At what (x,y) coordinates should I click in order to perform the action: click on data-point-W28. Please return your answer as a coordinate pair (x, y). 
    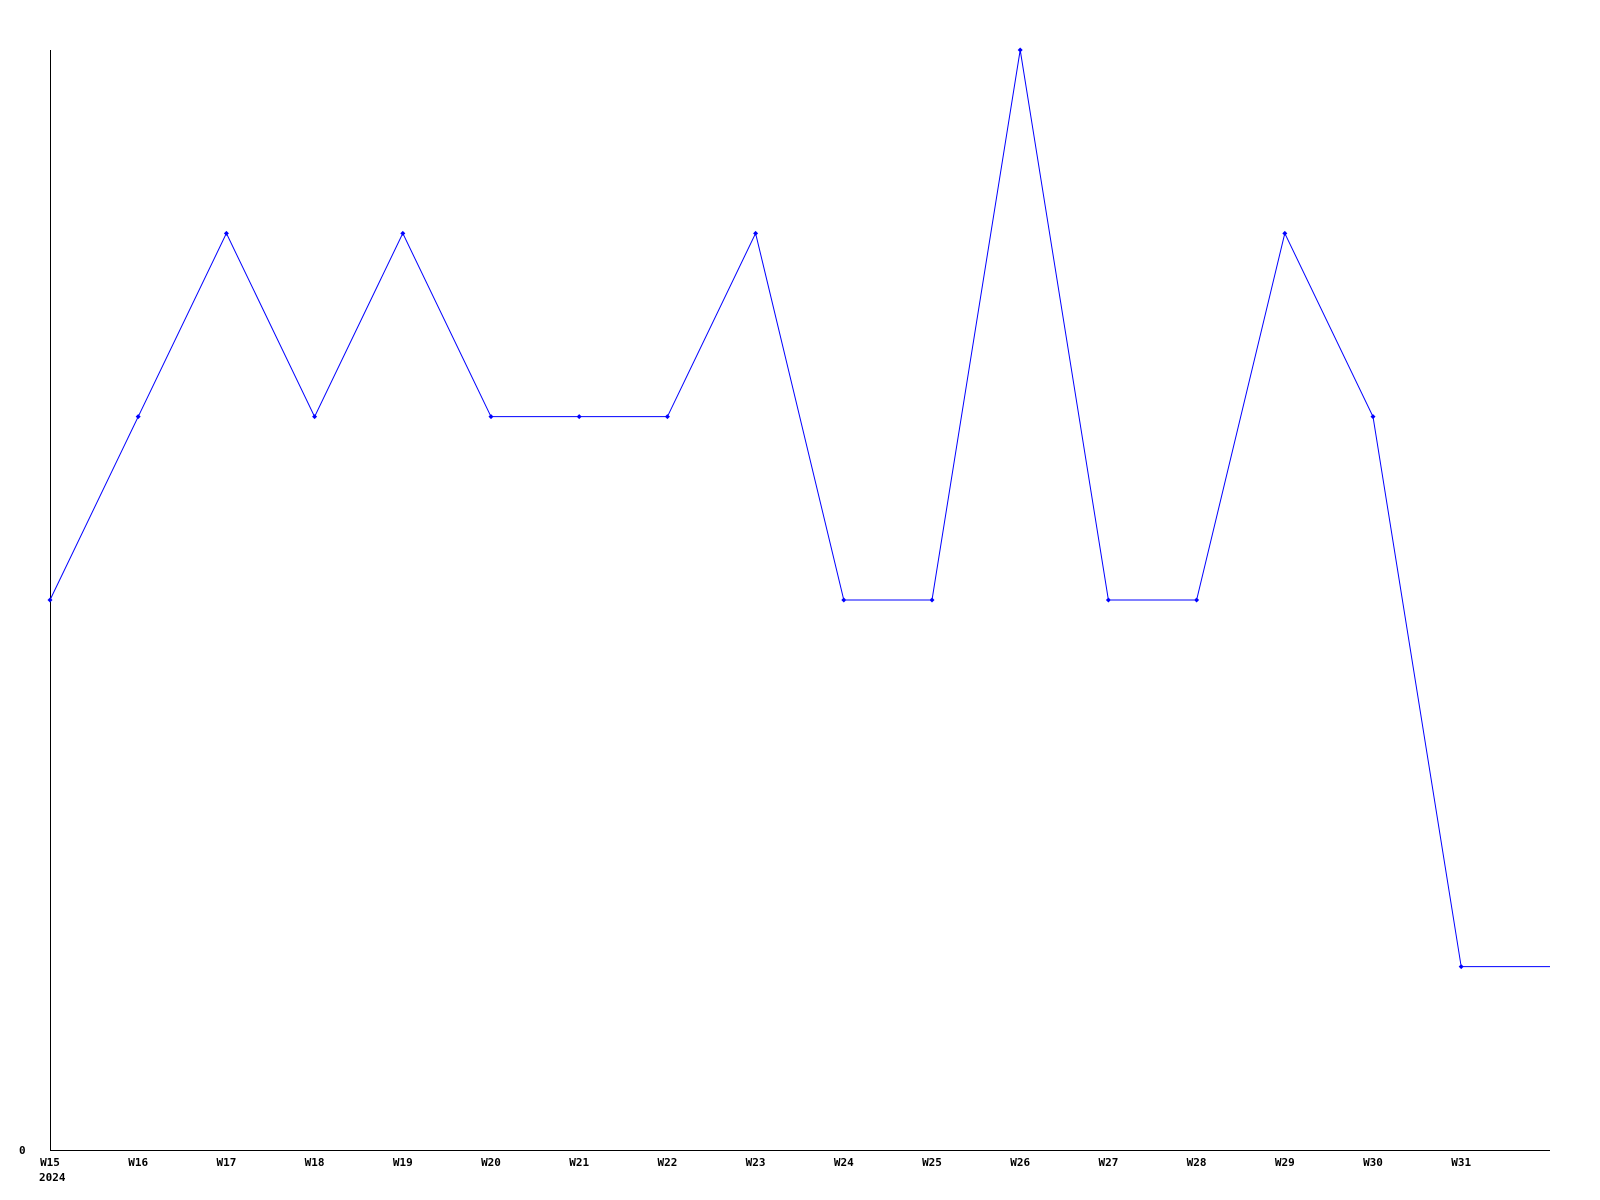
    Looking at the image, I should click on (1197, 600).